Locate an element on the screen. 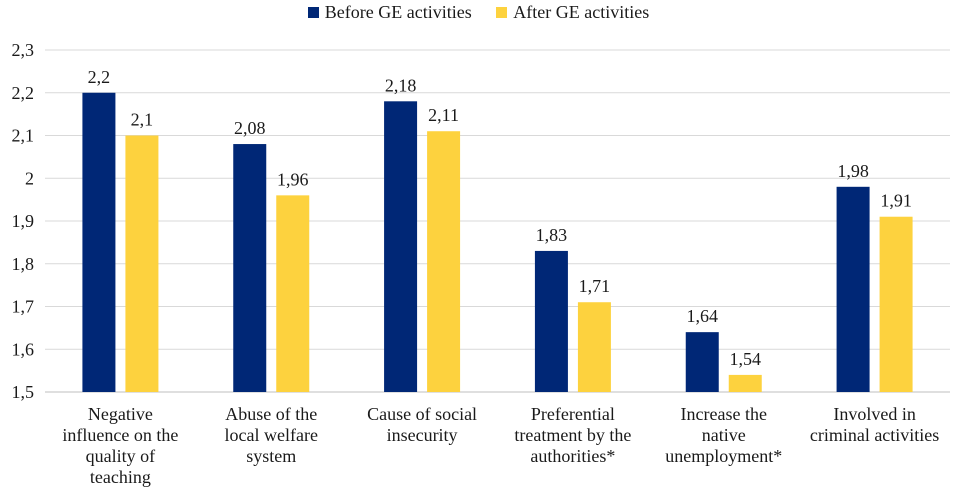 The image size is (957, 503). y-tick-label: 1,5 is located at coordinates (23, 392).